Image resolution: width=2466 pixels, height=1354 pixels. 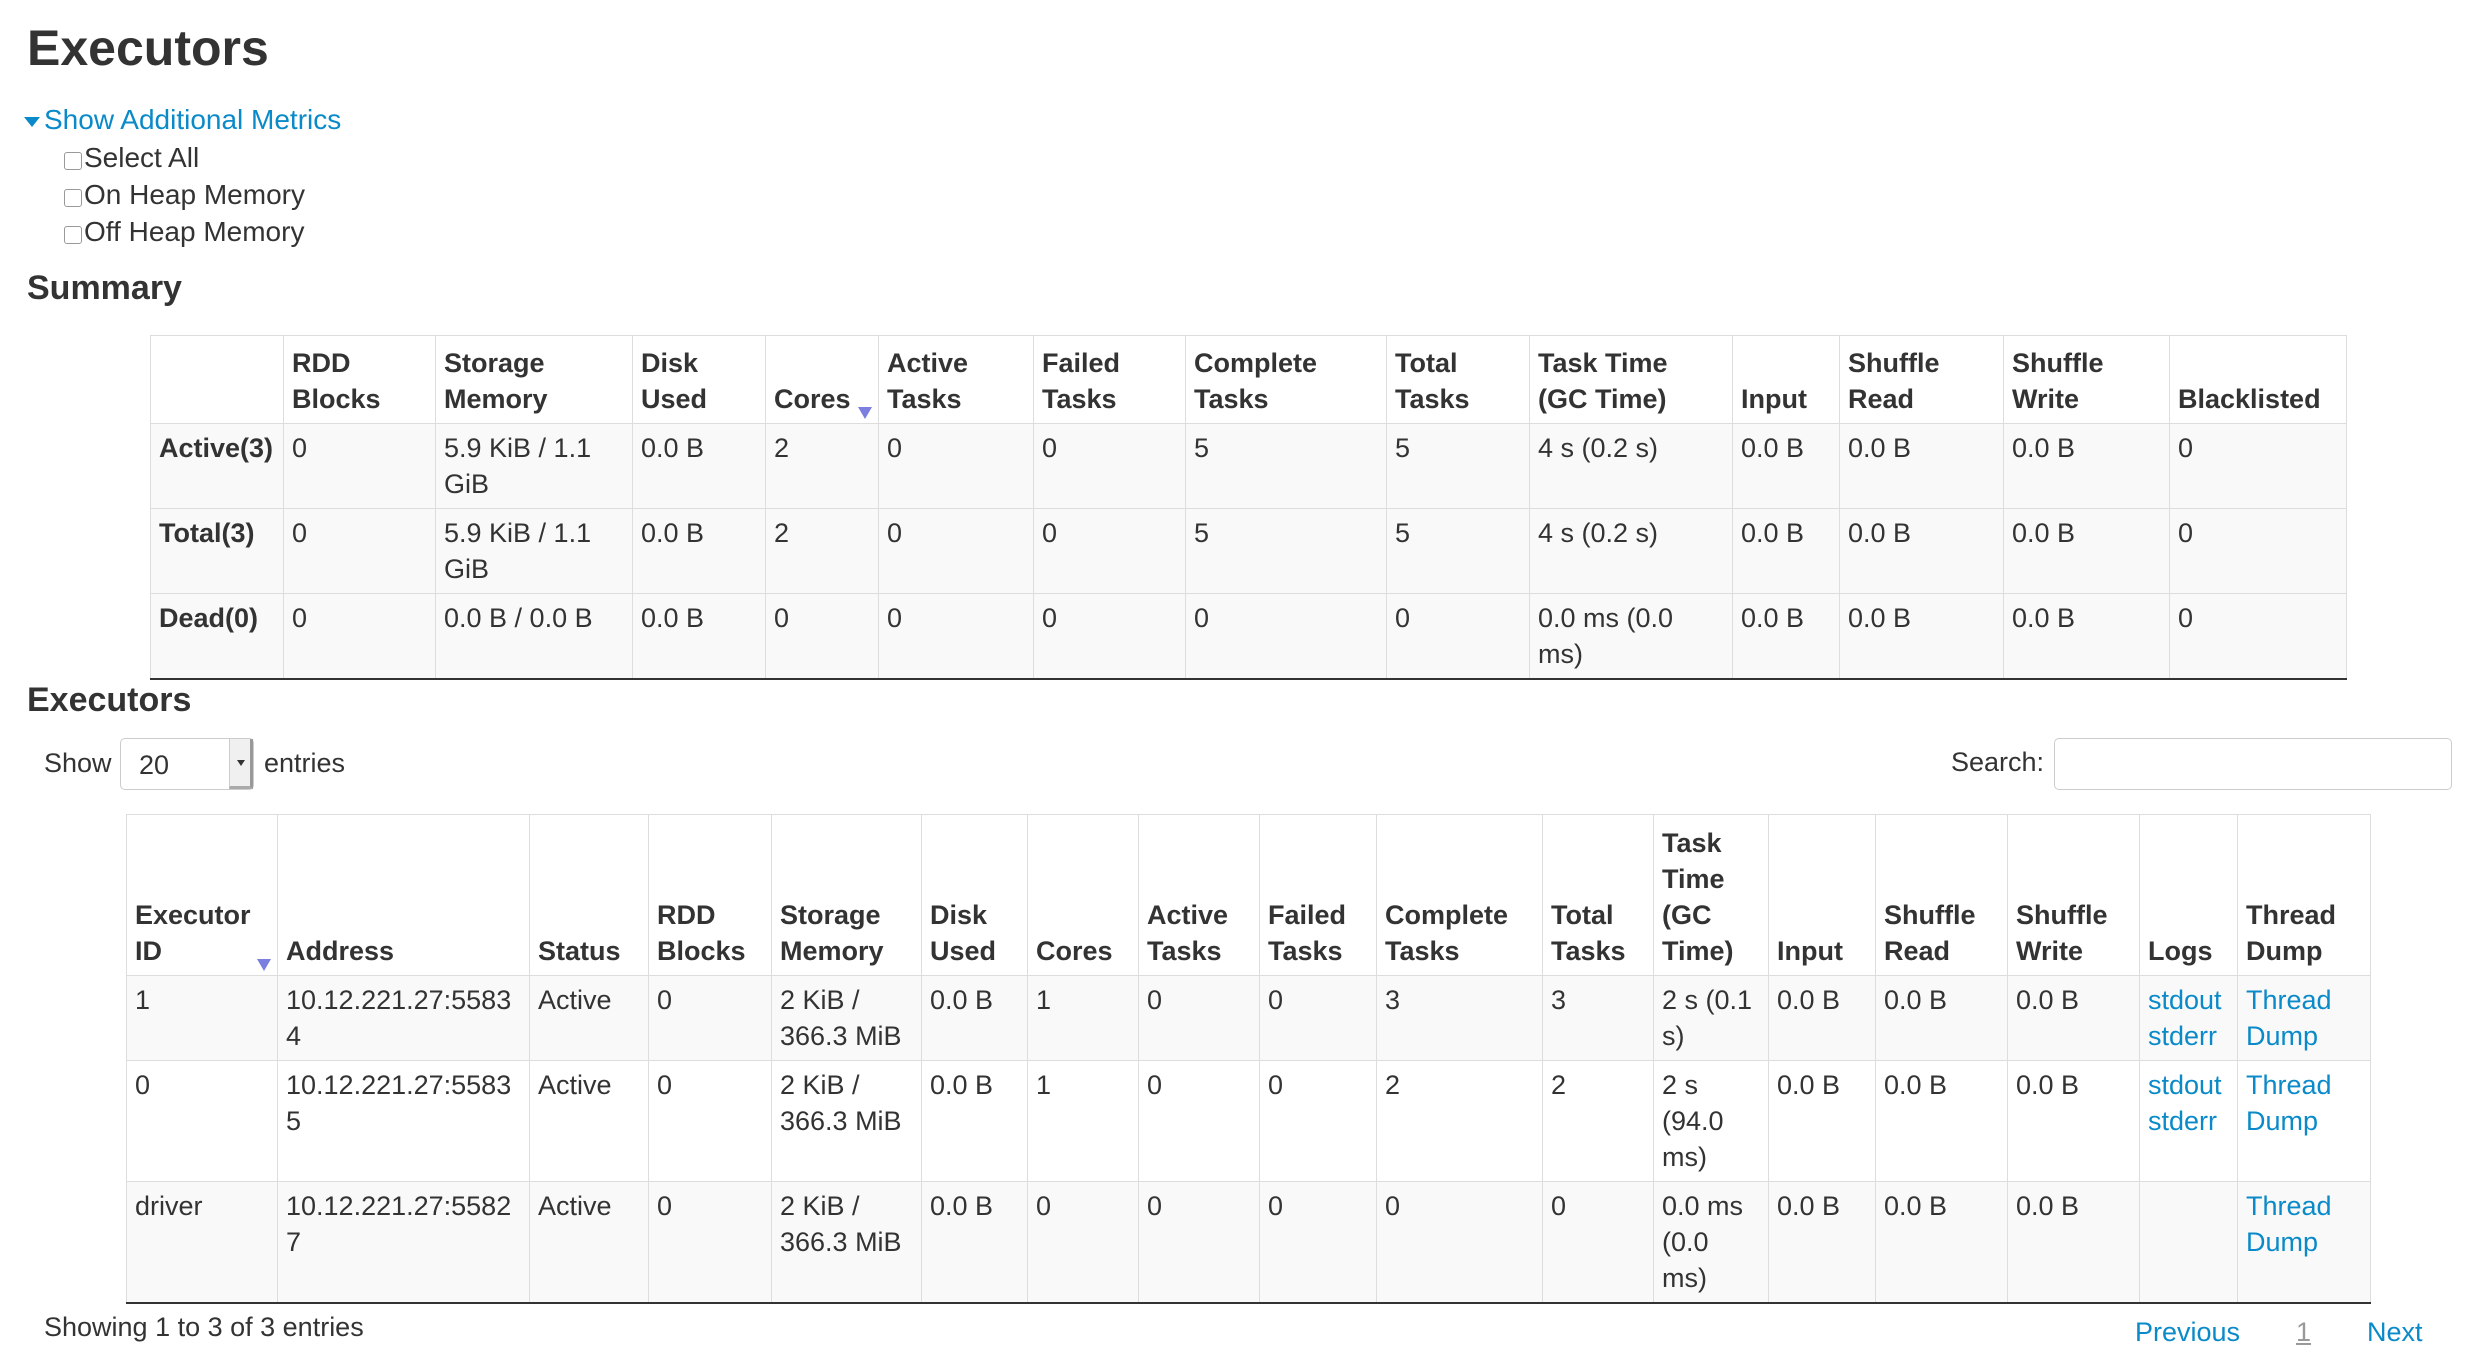 I want to click on table-info: Showing 1 to 3 of 3 entries, so click(x=204, y=1327).